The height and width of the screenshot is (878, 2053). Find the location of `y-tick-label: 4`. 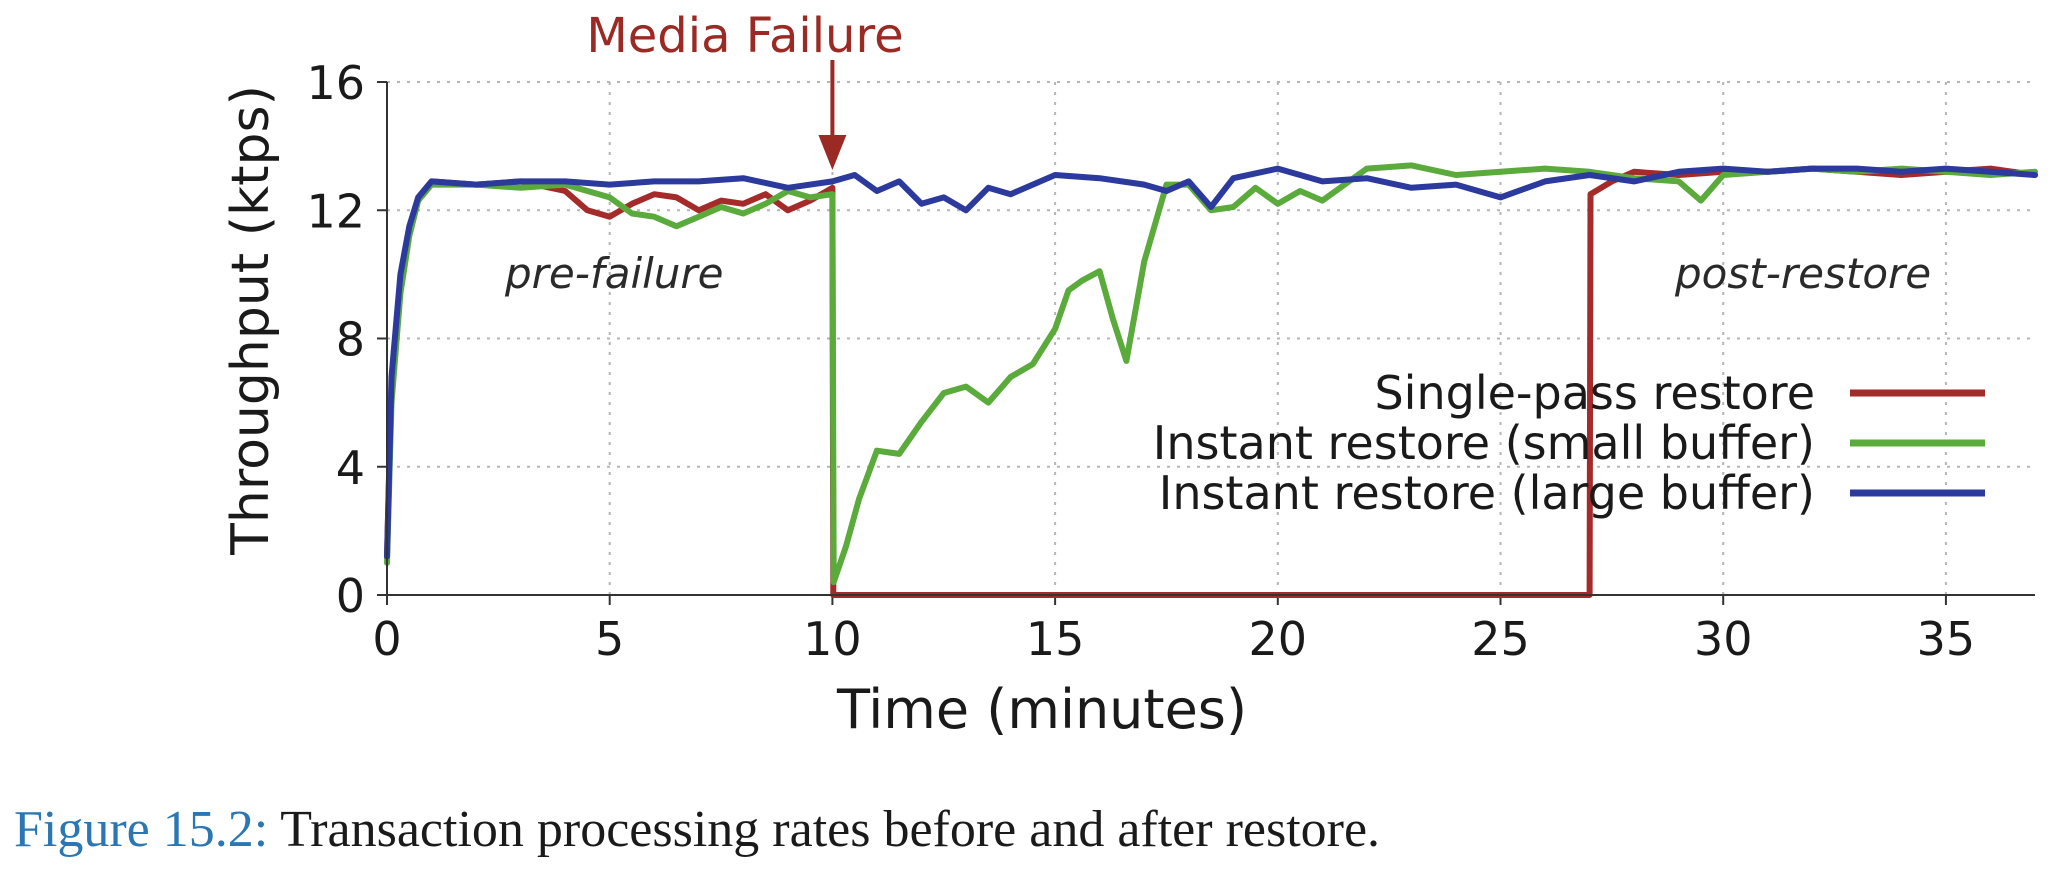

y-tick-label: 4 is located at coordinates (350, 468).